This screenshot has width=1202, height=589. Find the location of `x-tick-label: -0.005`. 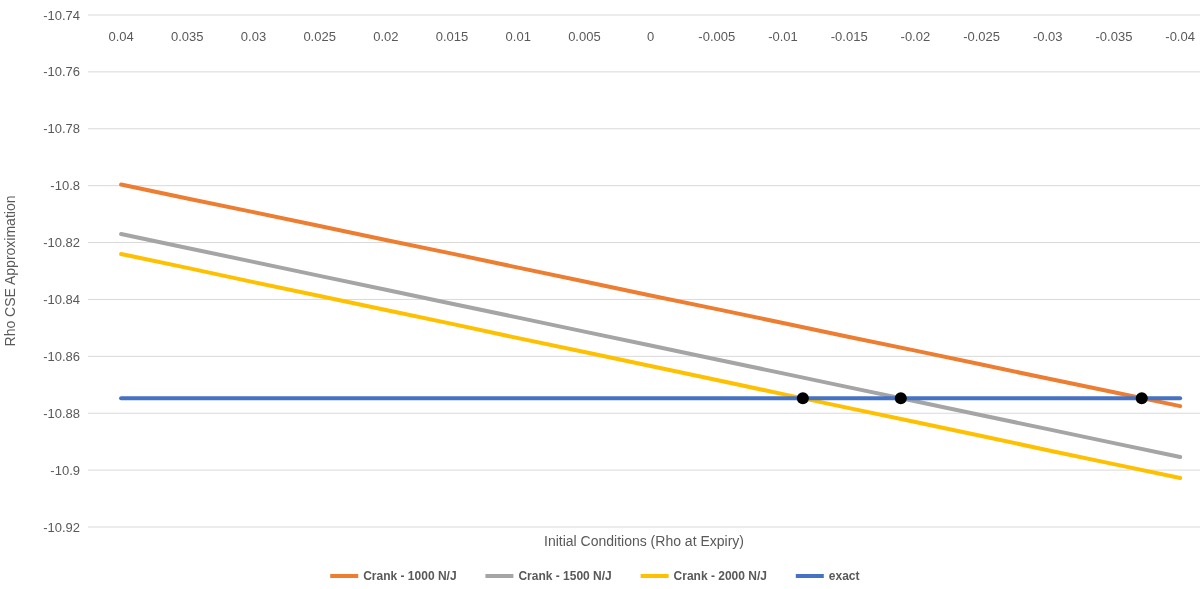

x-tick-label: -0.005 is located at coordinates (717, 36).